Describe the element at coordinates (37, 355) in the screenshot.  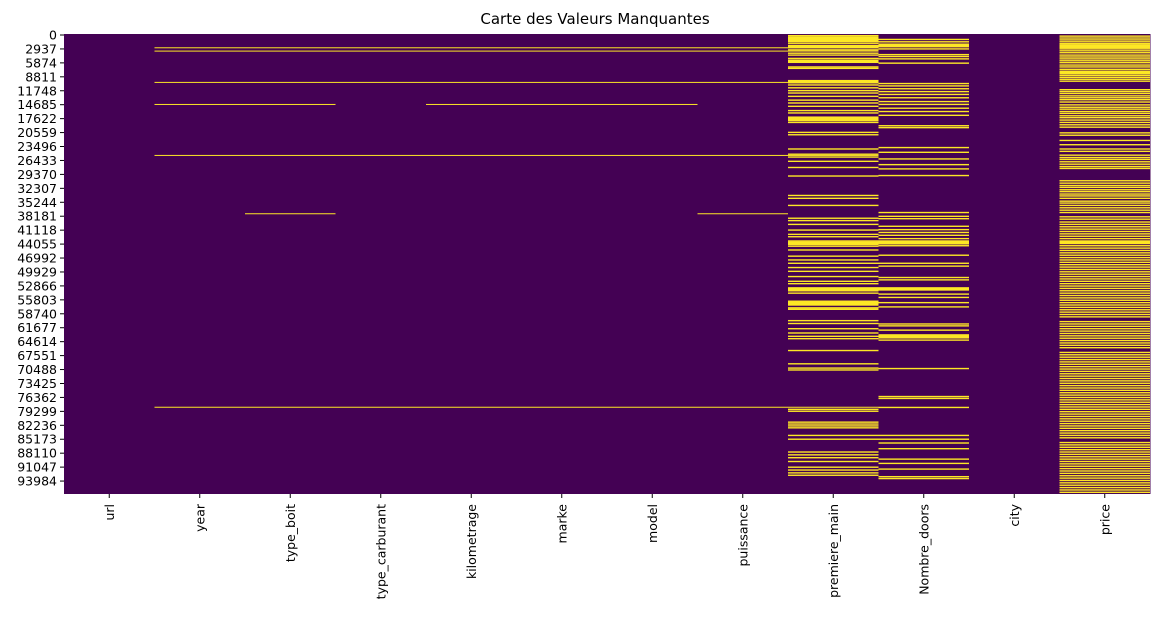
I see `y-tick-label: 67551` at that location.